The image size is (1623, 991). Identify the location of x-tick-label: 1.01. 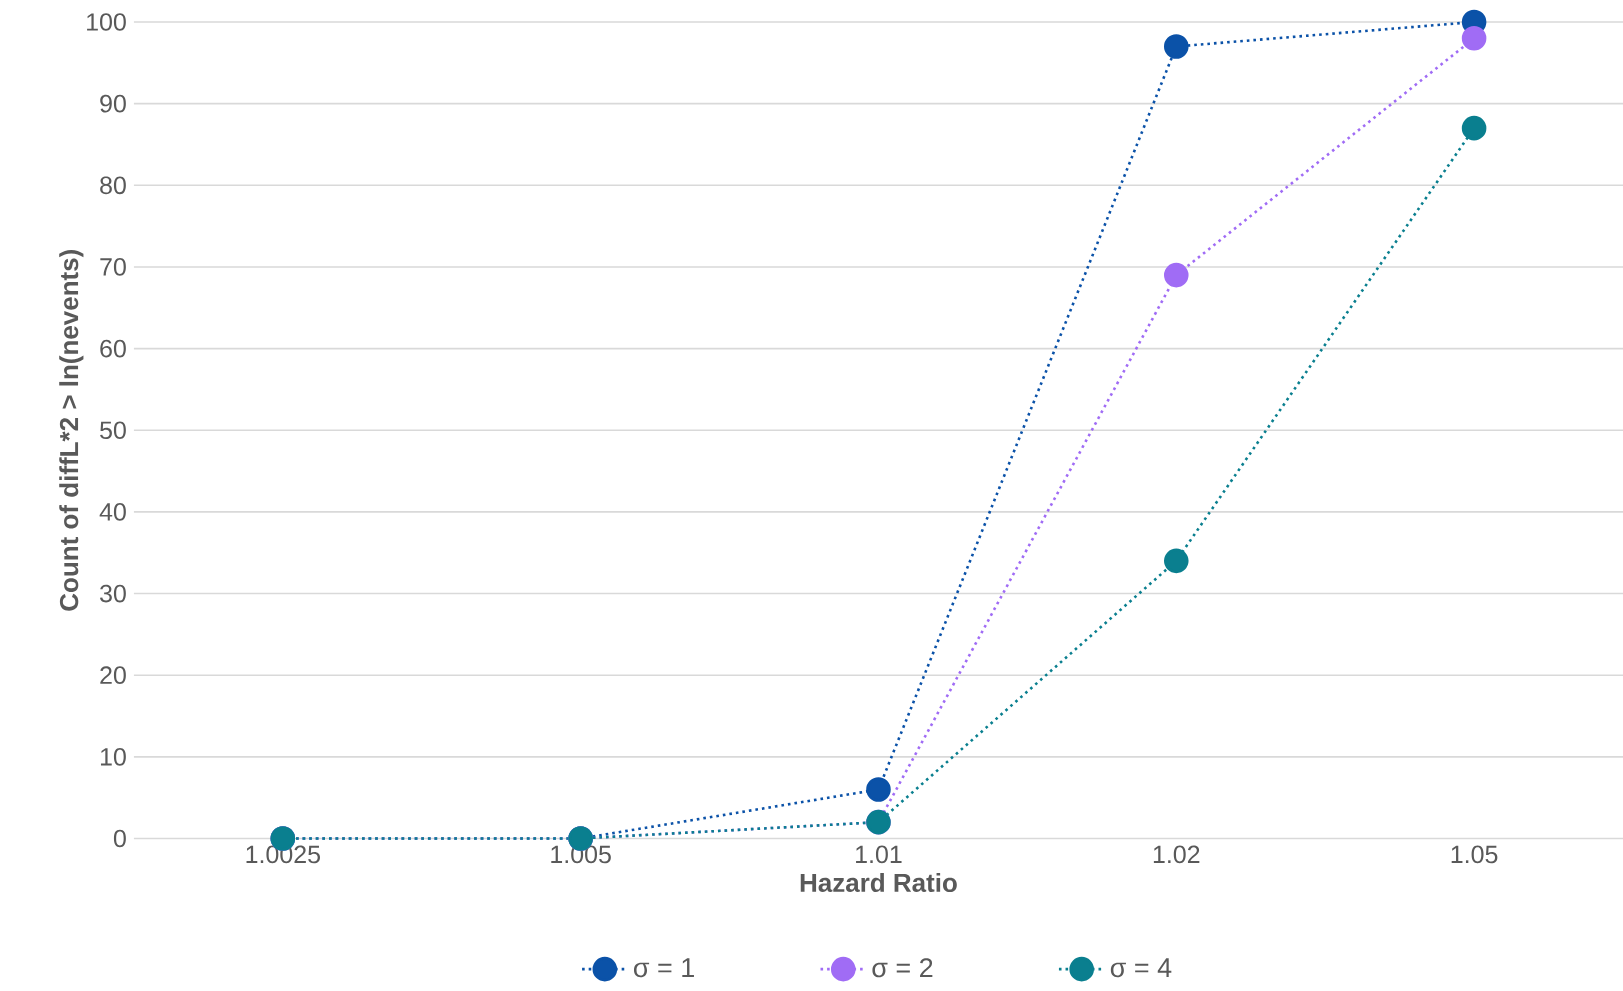
(879, 854).